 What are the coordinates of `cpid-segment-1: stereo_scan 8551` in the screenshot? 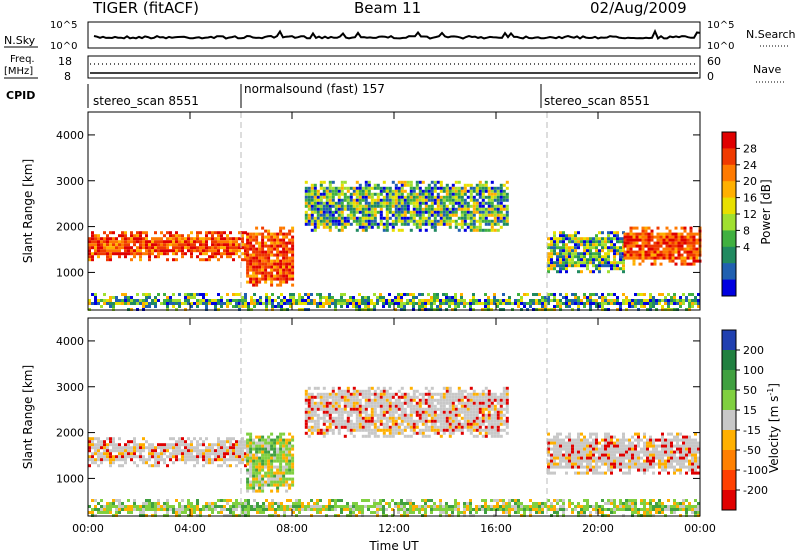 It's located at (146, 101).